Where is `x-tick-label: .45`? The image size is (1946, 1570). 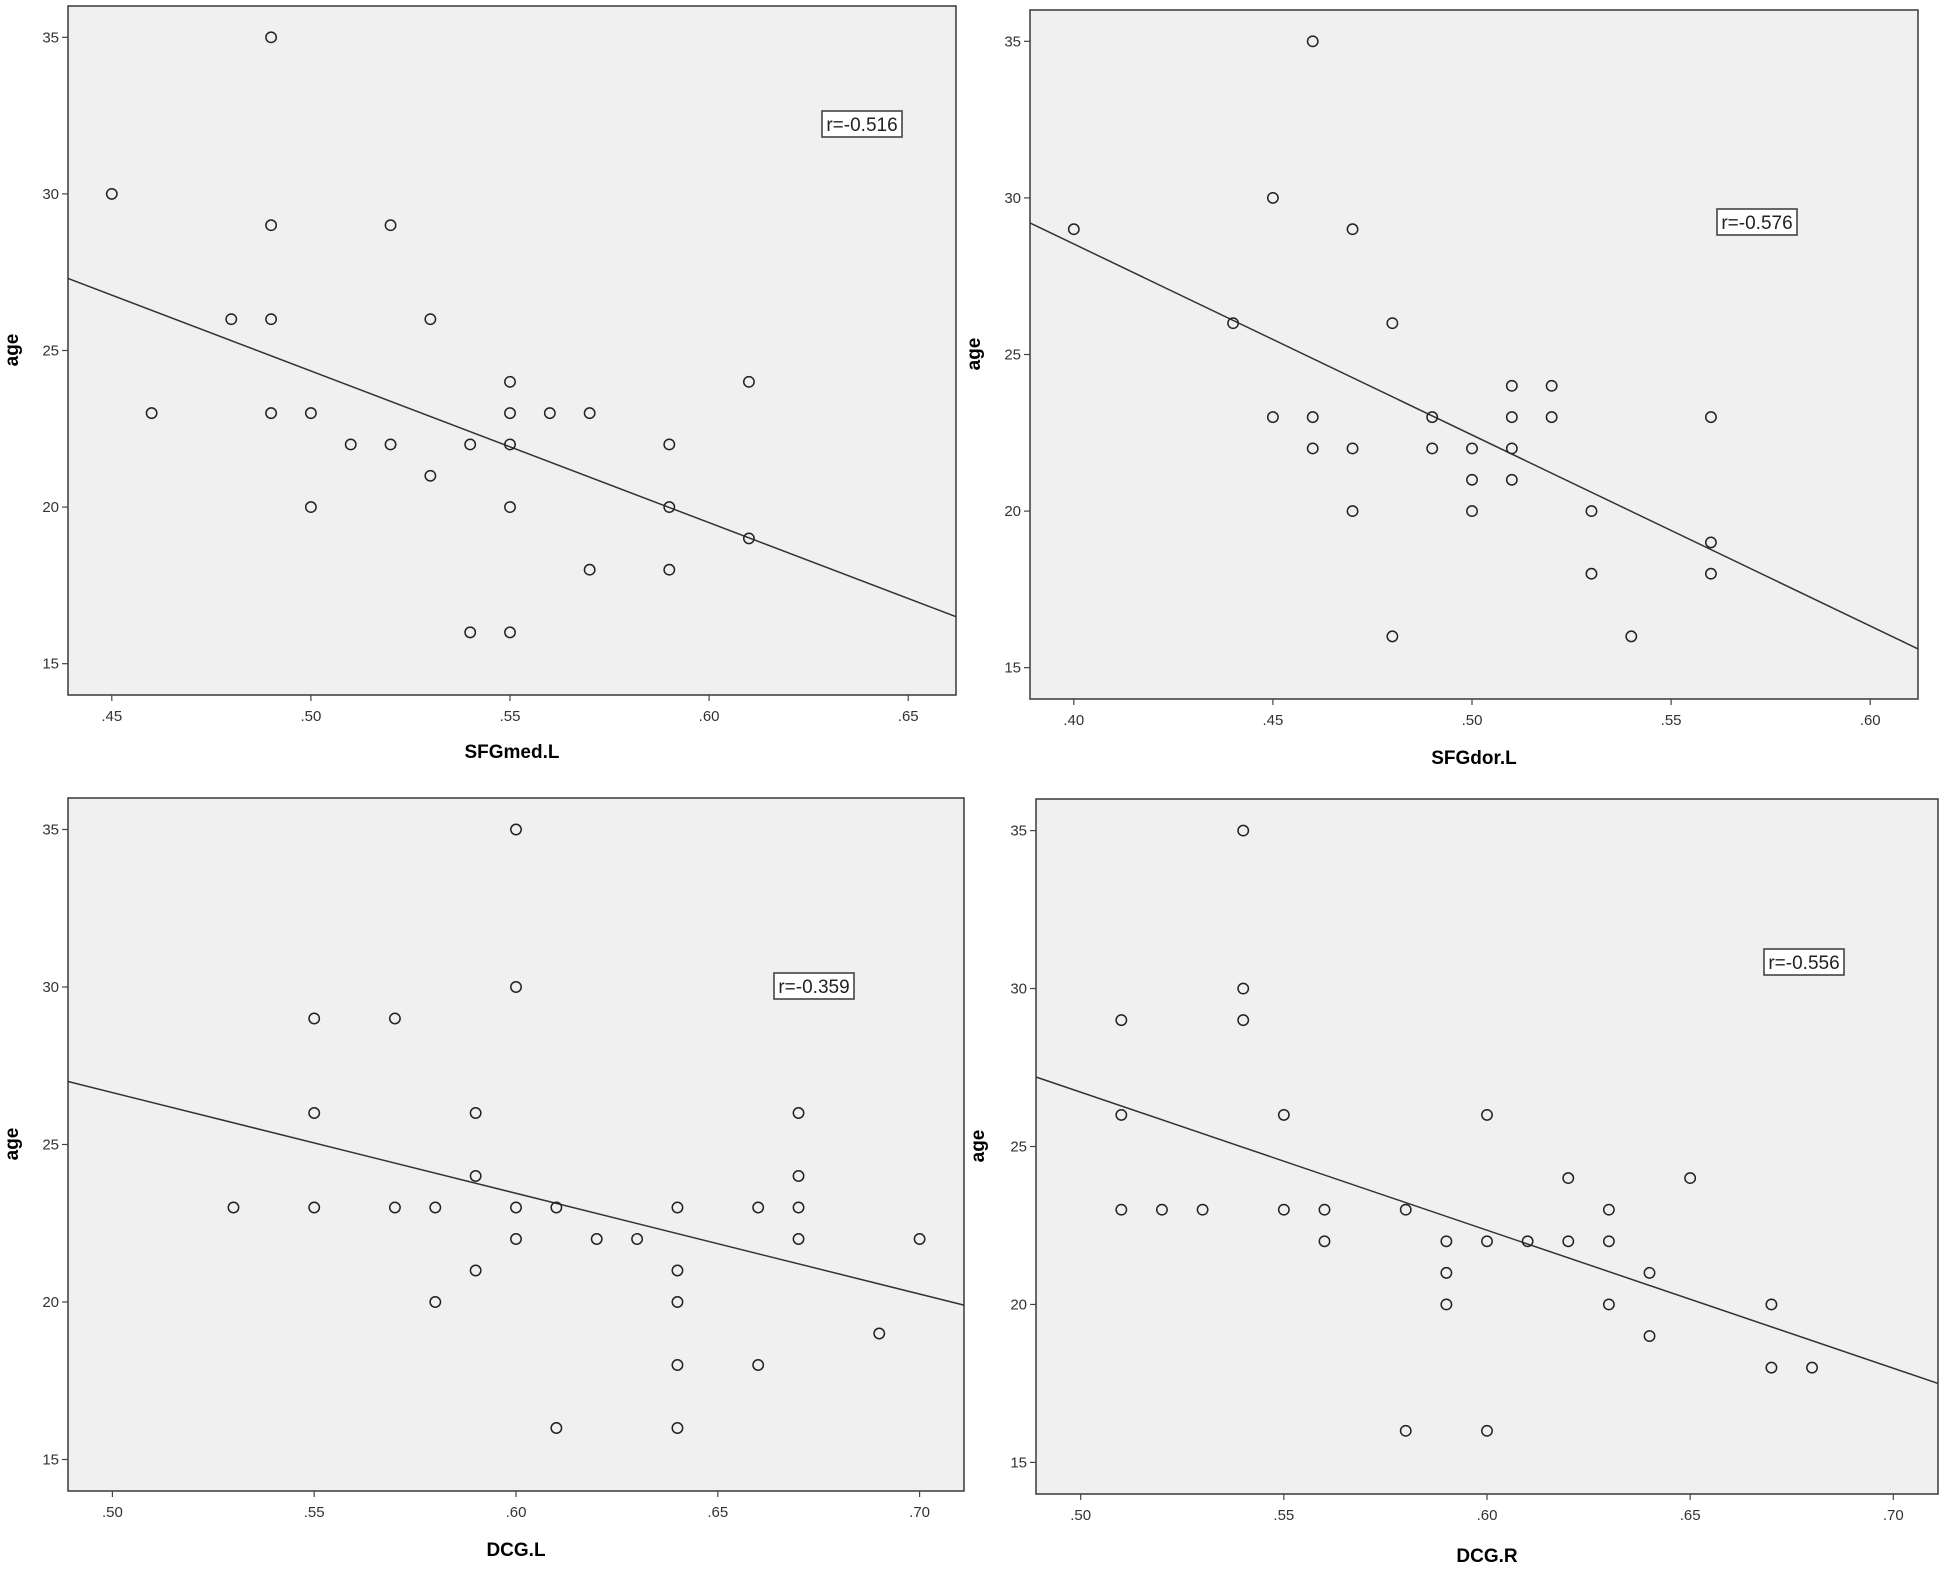 x-tick-label: .45 is located at coordinates (1272, 720).